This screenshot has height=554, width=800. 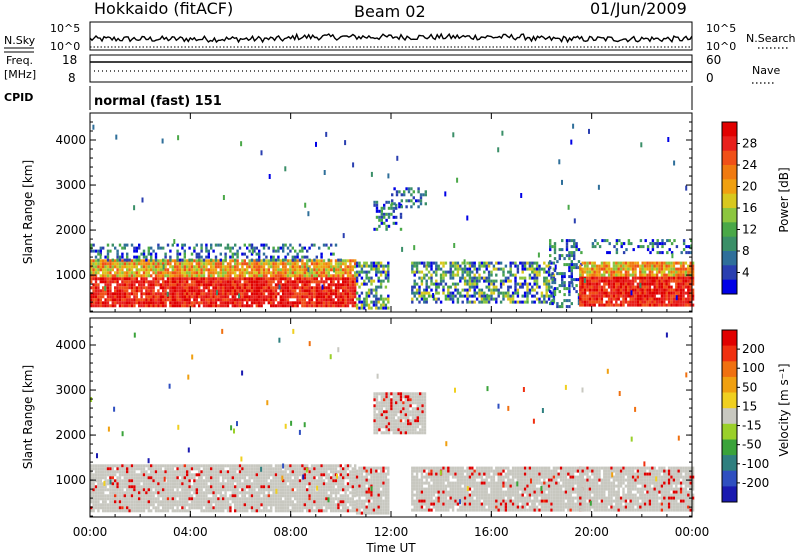 What do you see at coordinates (729, 230) in the screenshot?
I see `colorbar-swatch` at bounding box center [729, 230].